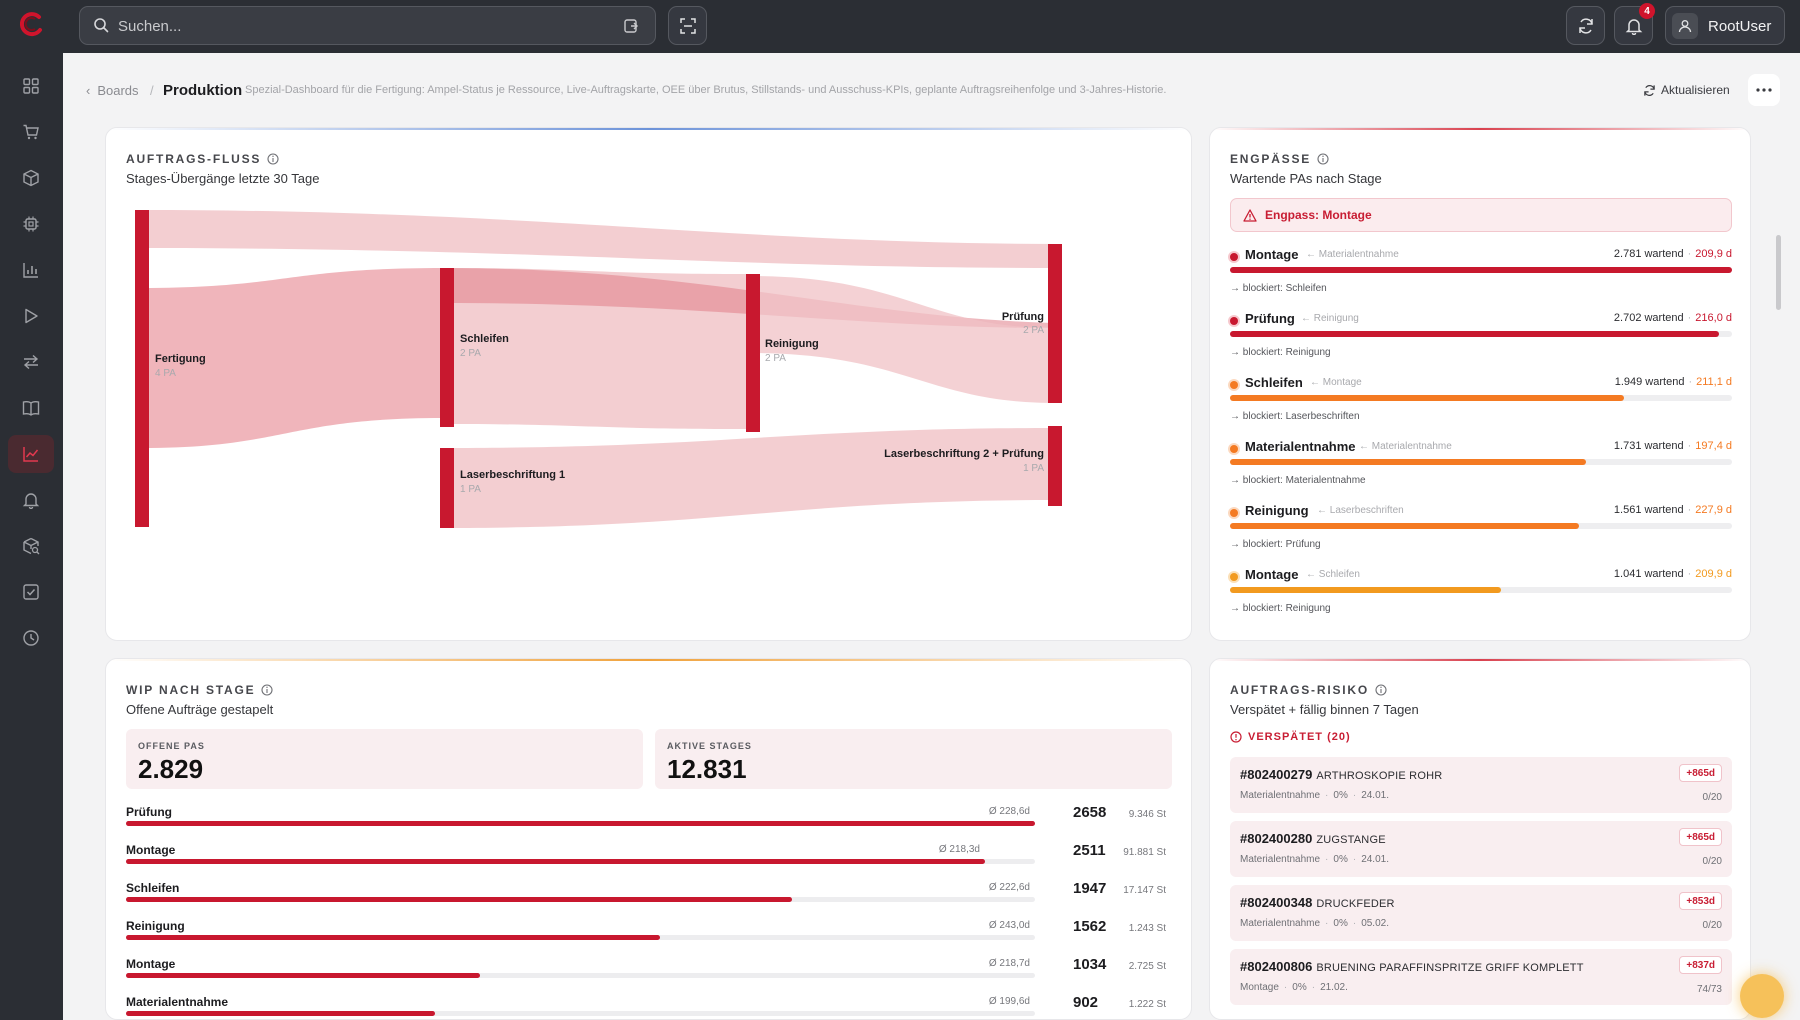 This screenshot has width=1800, height=1020. I want to click on package-icon, so click(31, 178).